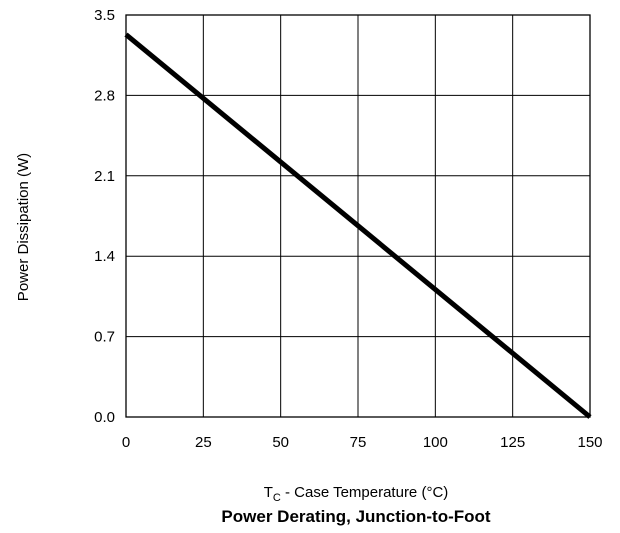 The width and height of the screenshot is (620, 533). Describe the element at coordinates (104, 176) in the screenshot. I see `y-tick-label: 2.1` at that location.